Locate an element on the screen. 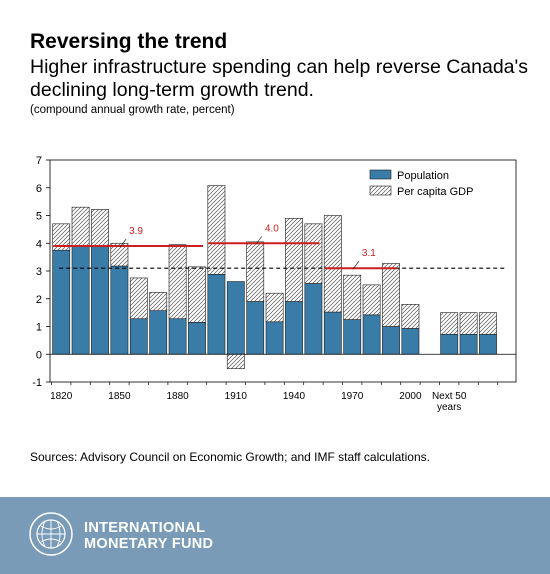  x-tick-label: Next 50 is located at coordinates (449, 396).